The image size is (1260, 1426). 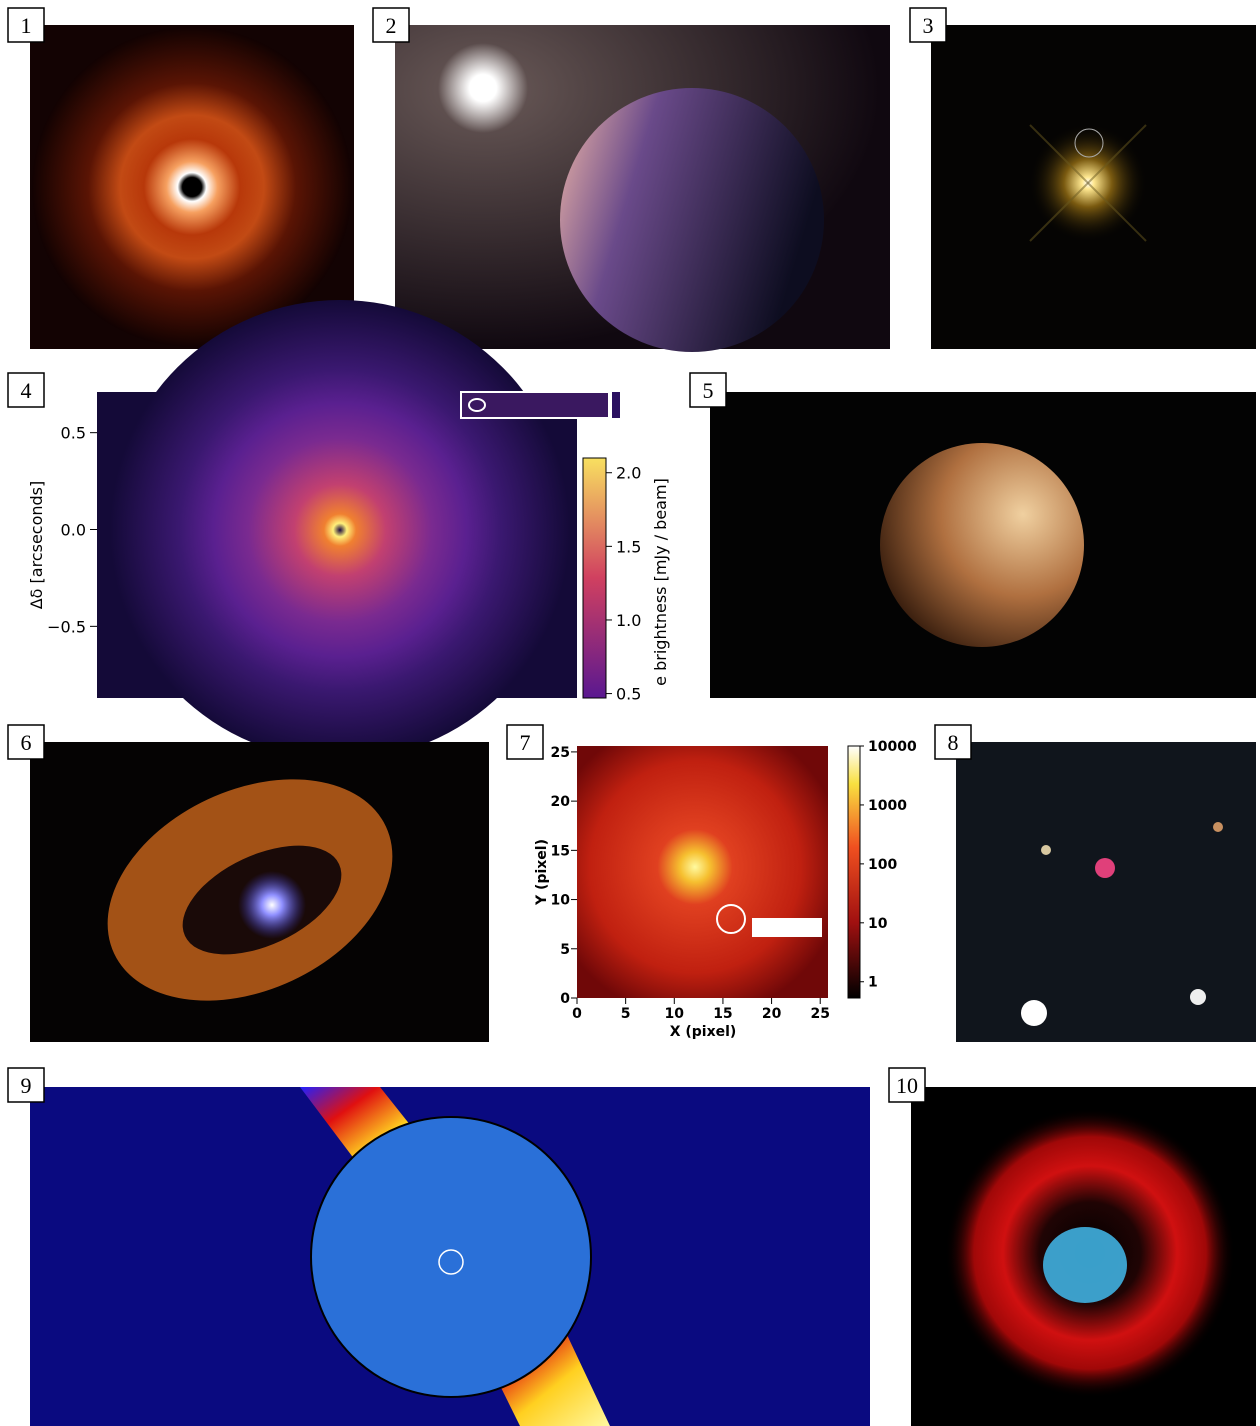 I want to click on panel-label: 5, so click(x=708, y=390).